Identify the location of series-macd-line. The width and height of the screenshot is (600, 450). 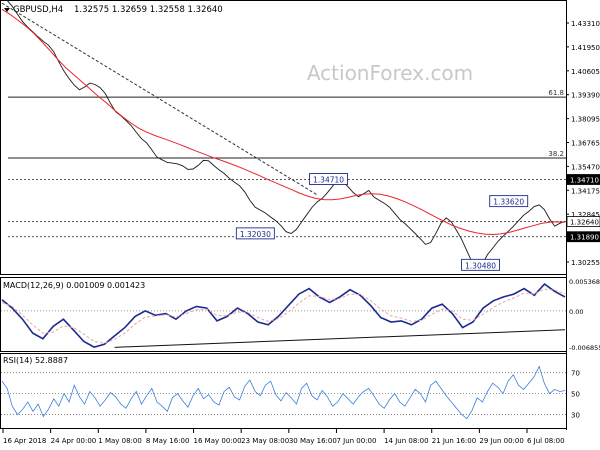
(283, 315).